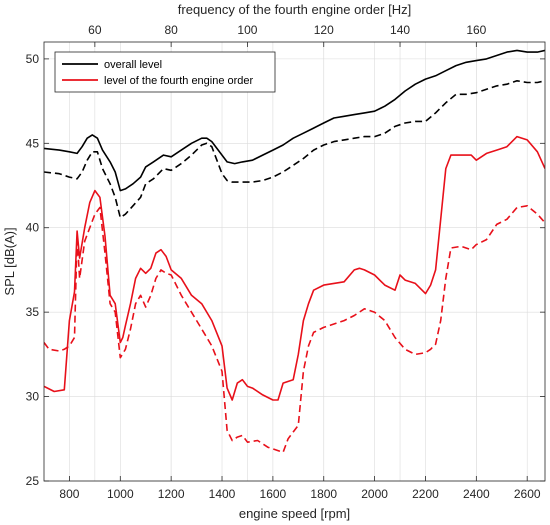 The height and width of the screenshot is (525, 550). What do you see at coordinates (95, 30) in the screenshot?
I see `top-x-tick-label: 60` at bounding box center [95, 30].